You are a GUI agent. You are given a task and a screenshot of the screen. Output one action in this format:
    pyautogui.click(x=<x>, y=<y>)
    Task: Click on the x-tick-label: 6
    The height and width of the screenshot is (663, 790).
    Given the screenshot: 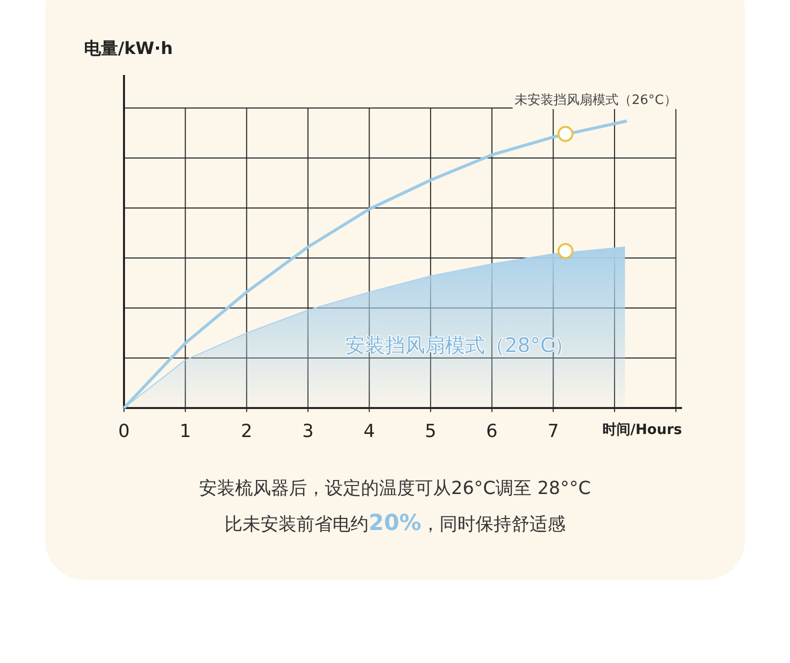 What is the action you would take?
    pyautogui.click(x=492, y=431)
    